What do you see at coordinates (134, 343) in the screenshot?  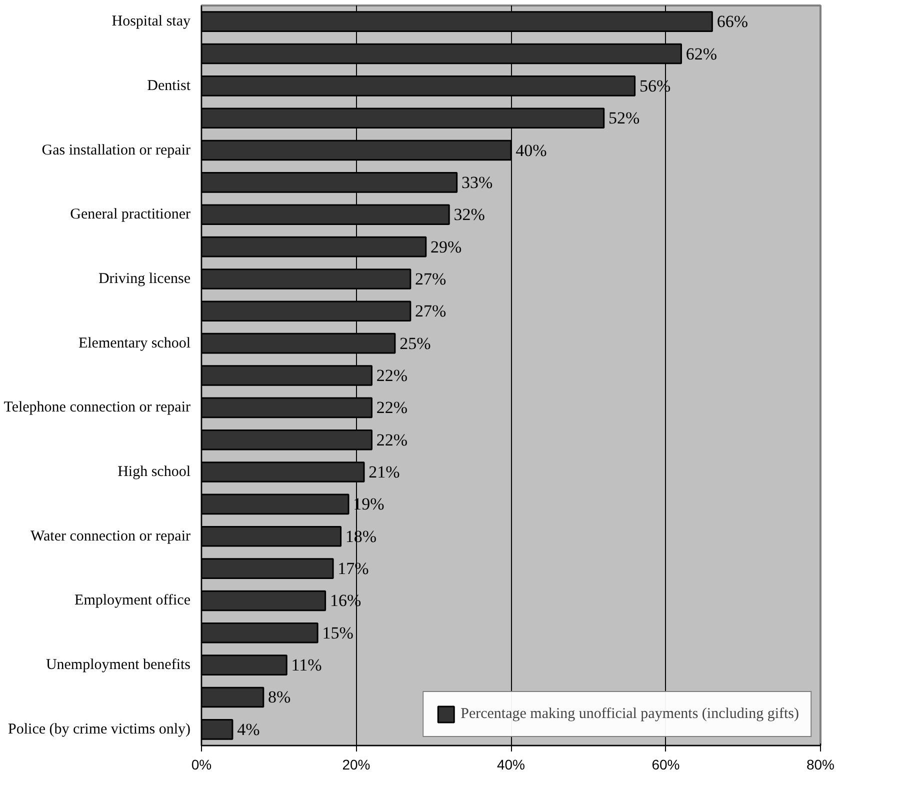 I see `y-tick-label: Elementary school` at bounding box center [134, 343].